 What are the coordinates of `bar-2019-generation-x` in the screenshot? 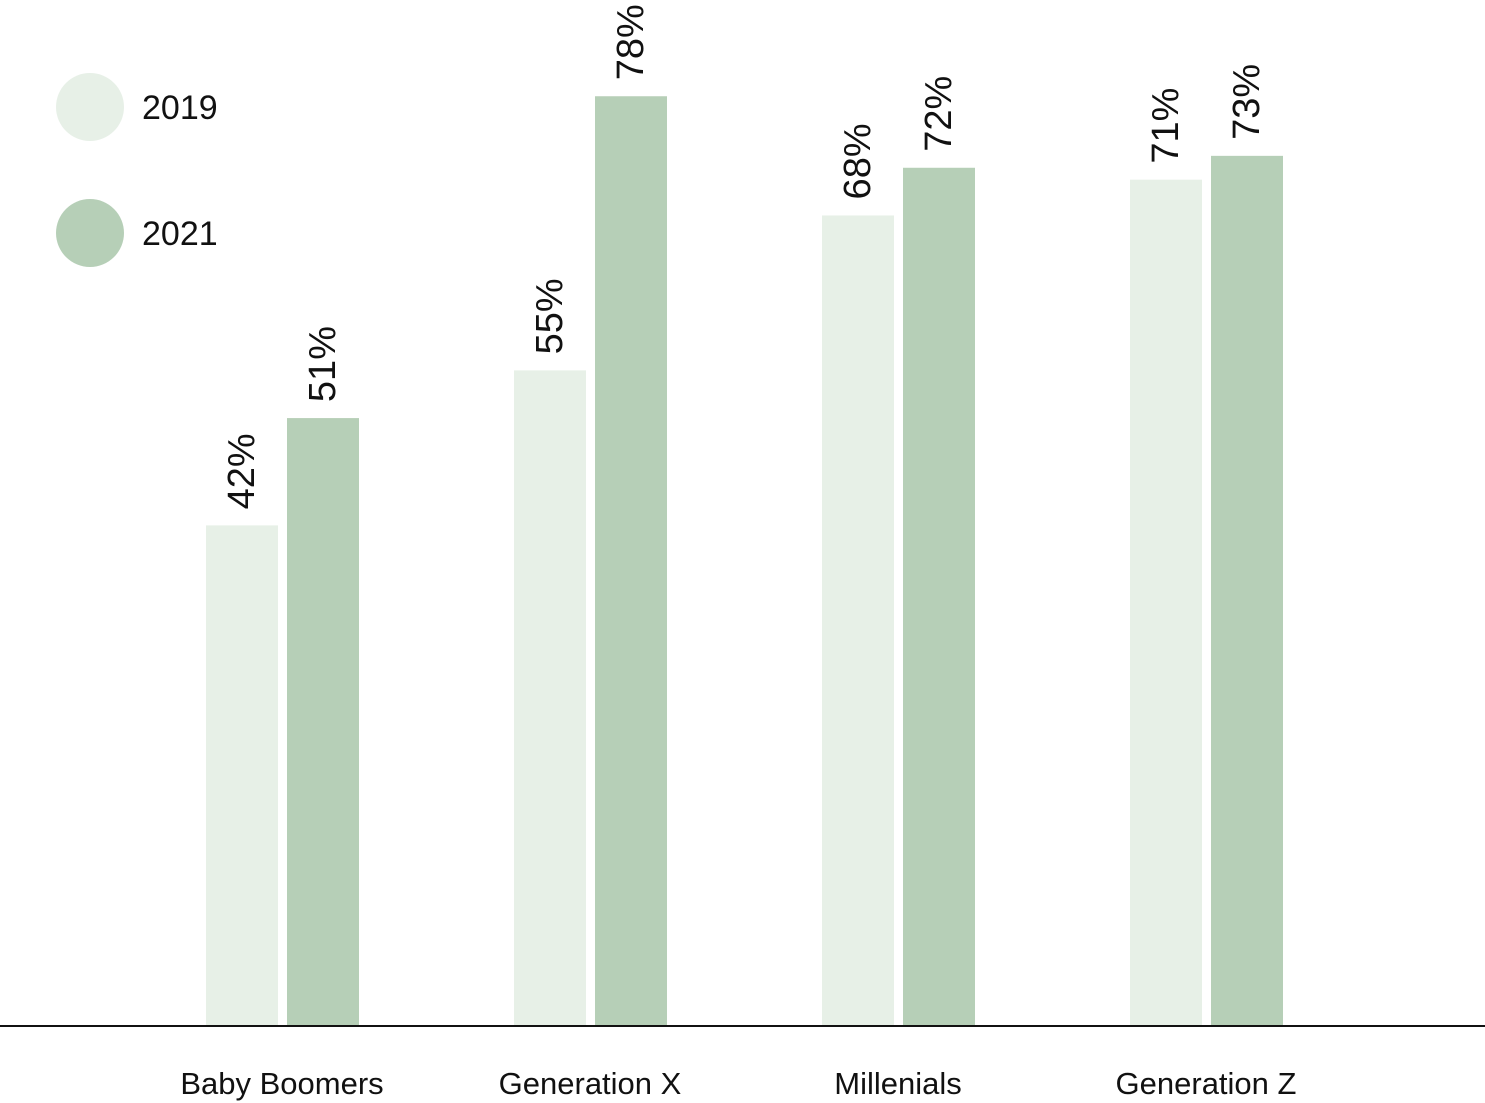 It's located at (550, 698).